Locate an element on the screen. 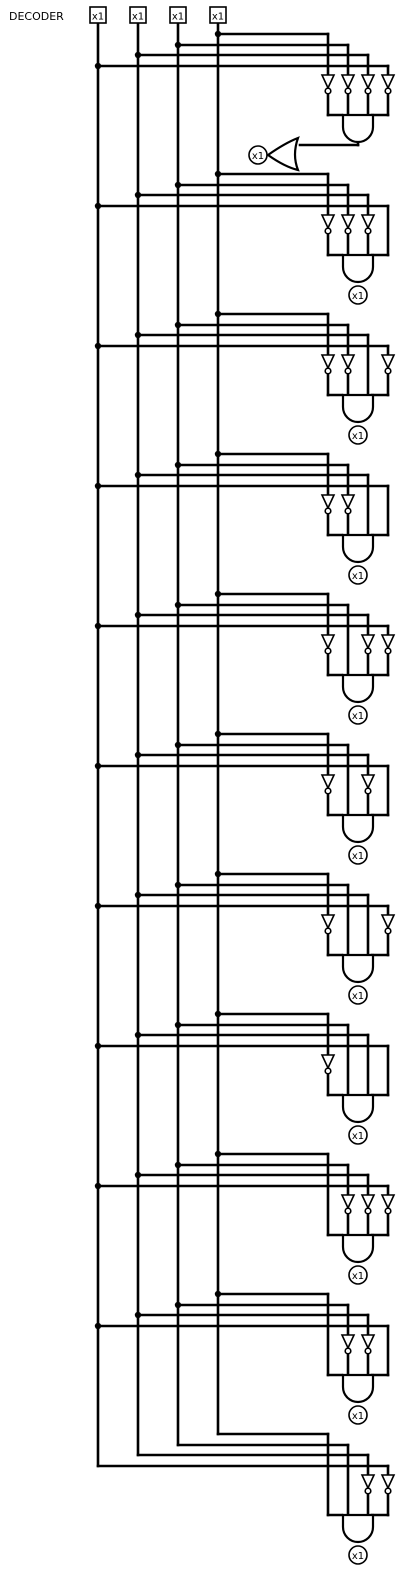 This screenshot has width=403, height=1570. input-pin-4: x1 is located at coordinates (218, 15).